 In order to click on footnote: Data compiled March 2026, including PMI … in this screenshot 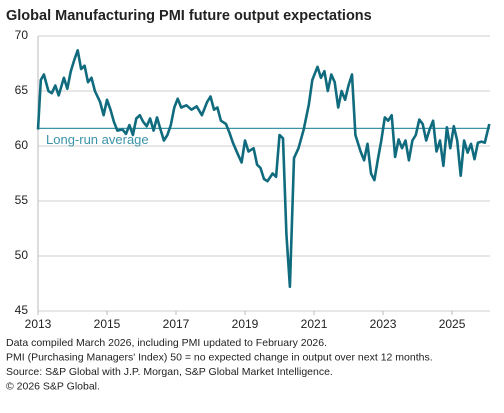, I will do `click(166, 343)`.